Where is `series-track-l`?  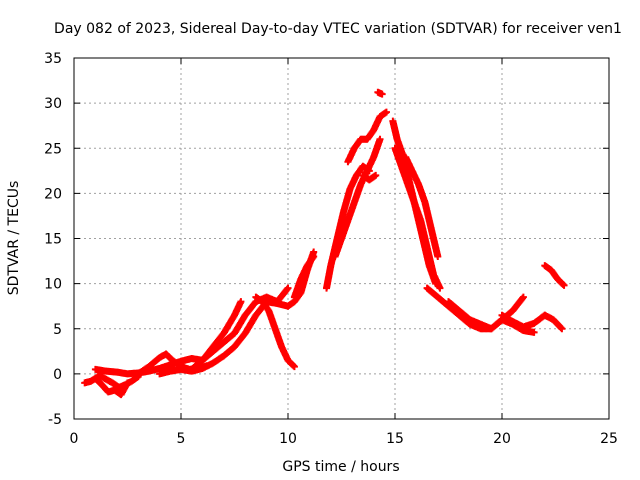 series-track-l is located at coordinates (357, 198).